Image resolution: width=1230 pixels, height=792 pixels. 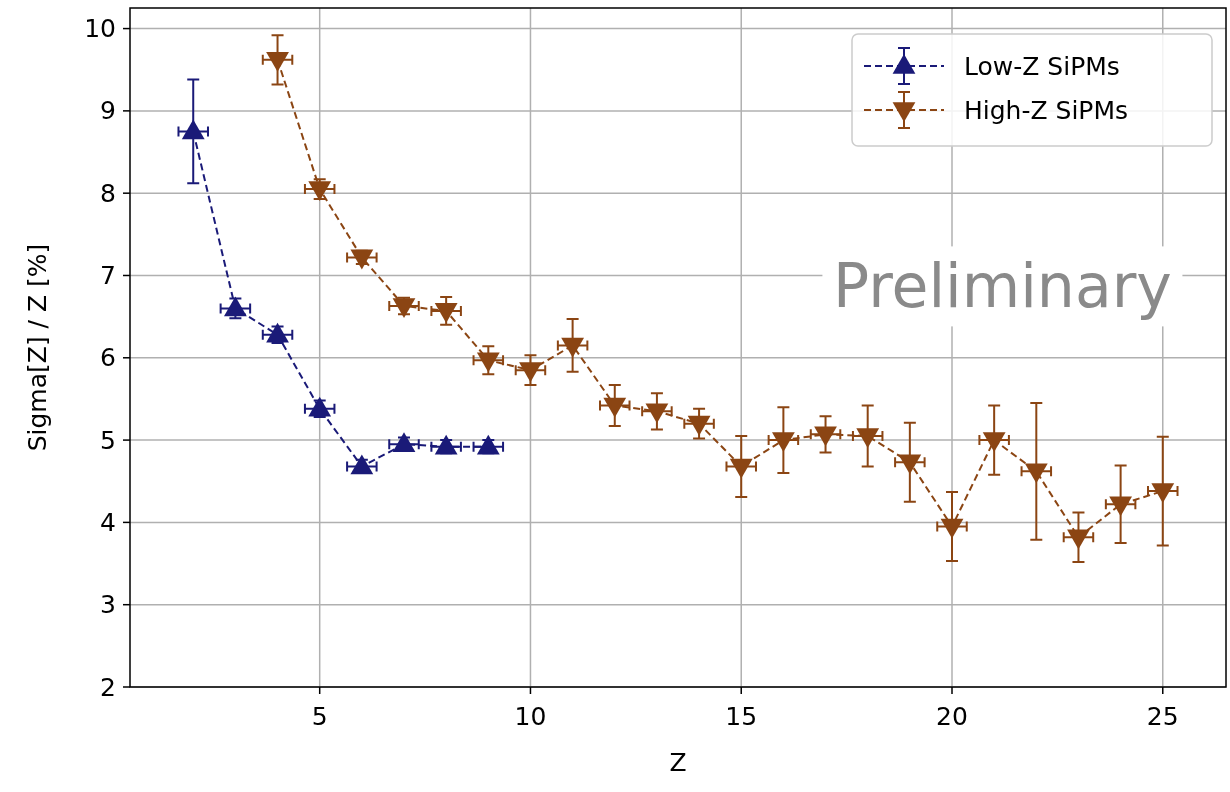 I want to click on x-axis-title: Z, so click(x=678, y=762).